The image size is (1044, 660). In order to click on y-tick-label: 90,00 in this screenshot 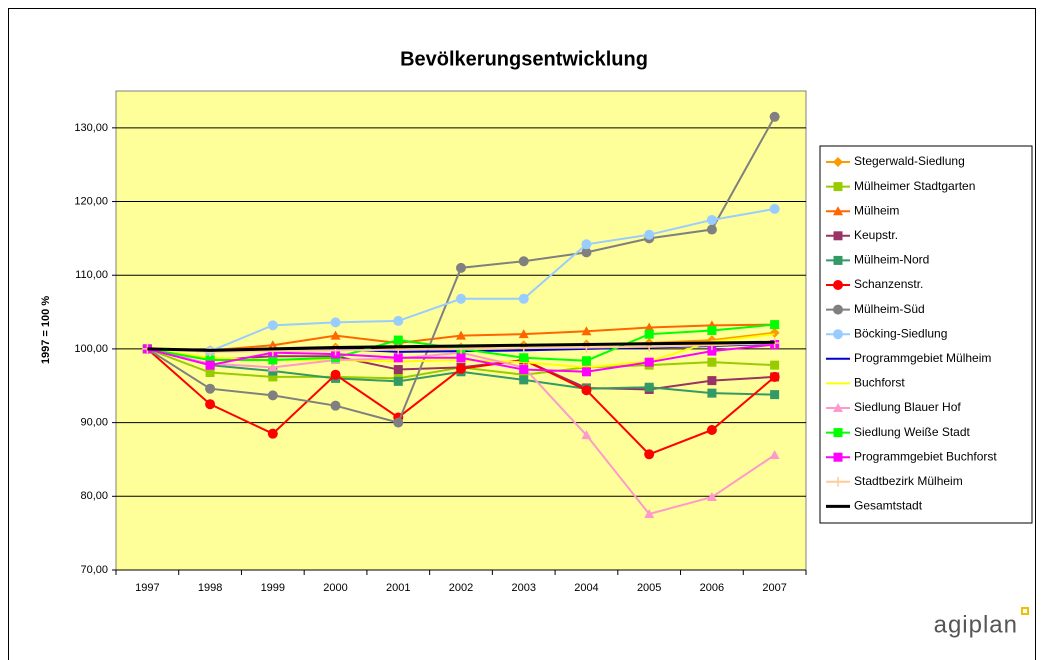, I will do `click(94, 423)`.